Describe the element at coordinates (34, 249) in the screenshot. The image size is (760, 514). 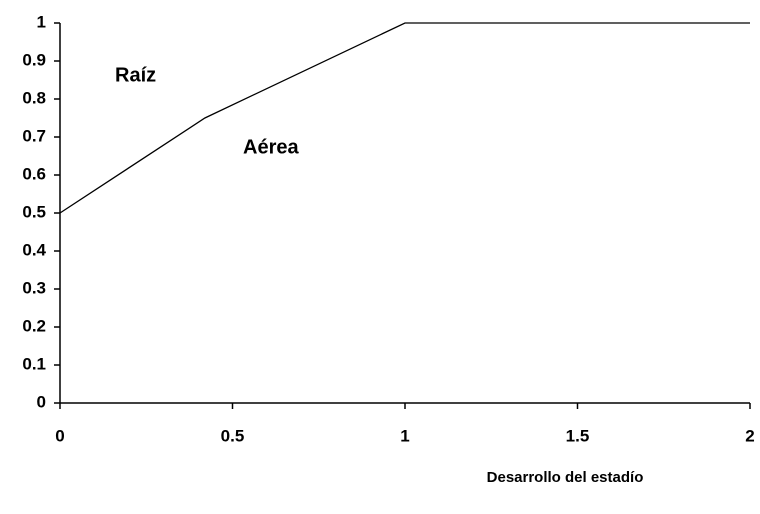
I see `y-tick-label: 0.4` at that location.